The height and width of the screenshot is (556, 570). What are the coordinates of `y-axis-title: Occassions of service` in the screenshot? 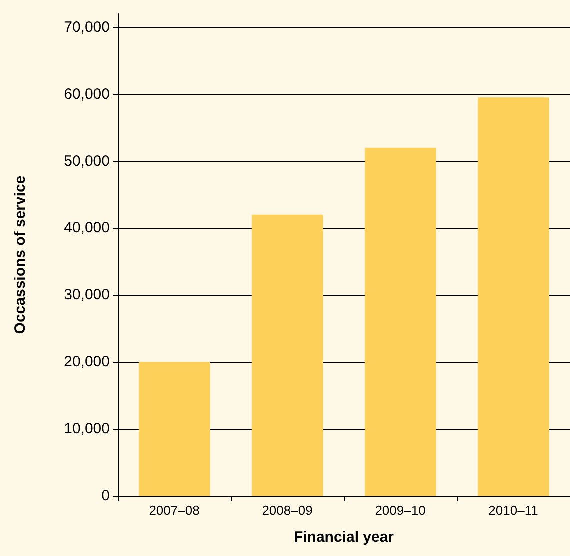 It's located at (20, 255).